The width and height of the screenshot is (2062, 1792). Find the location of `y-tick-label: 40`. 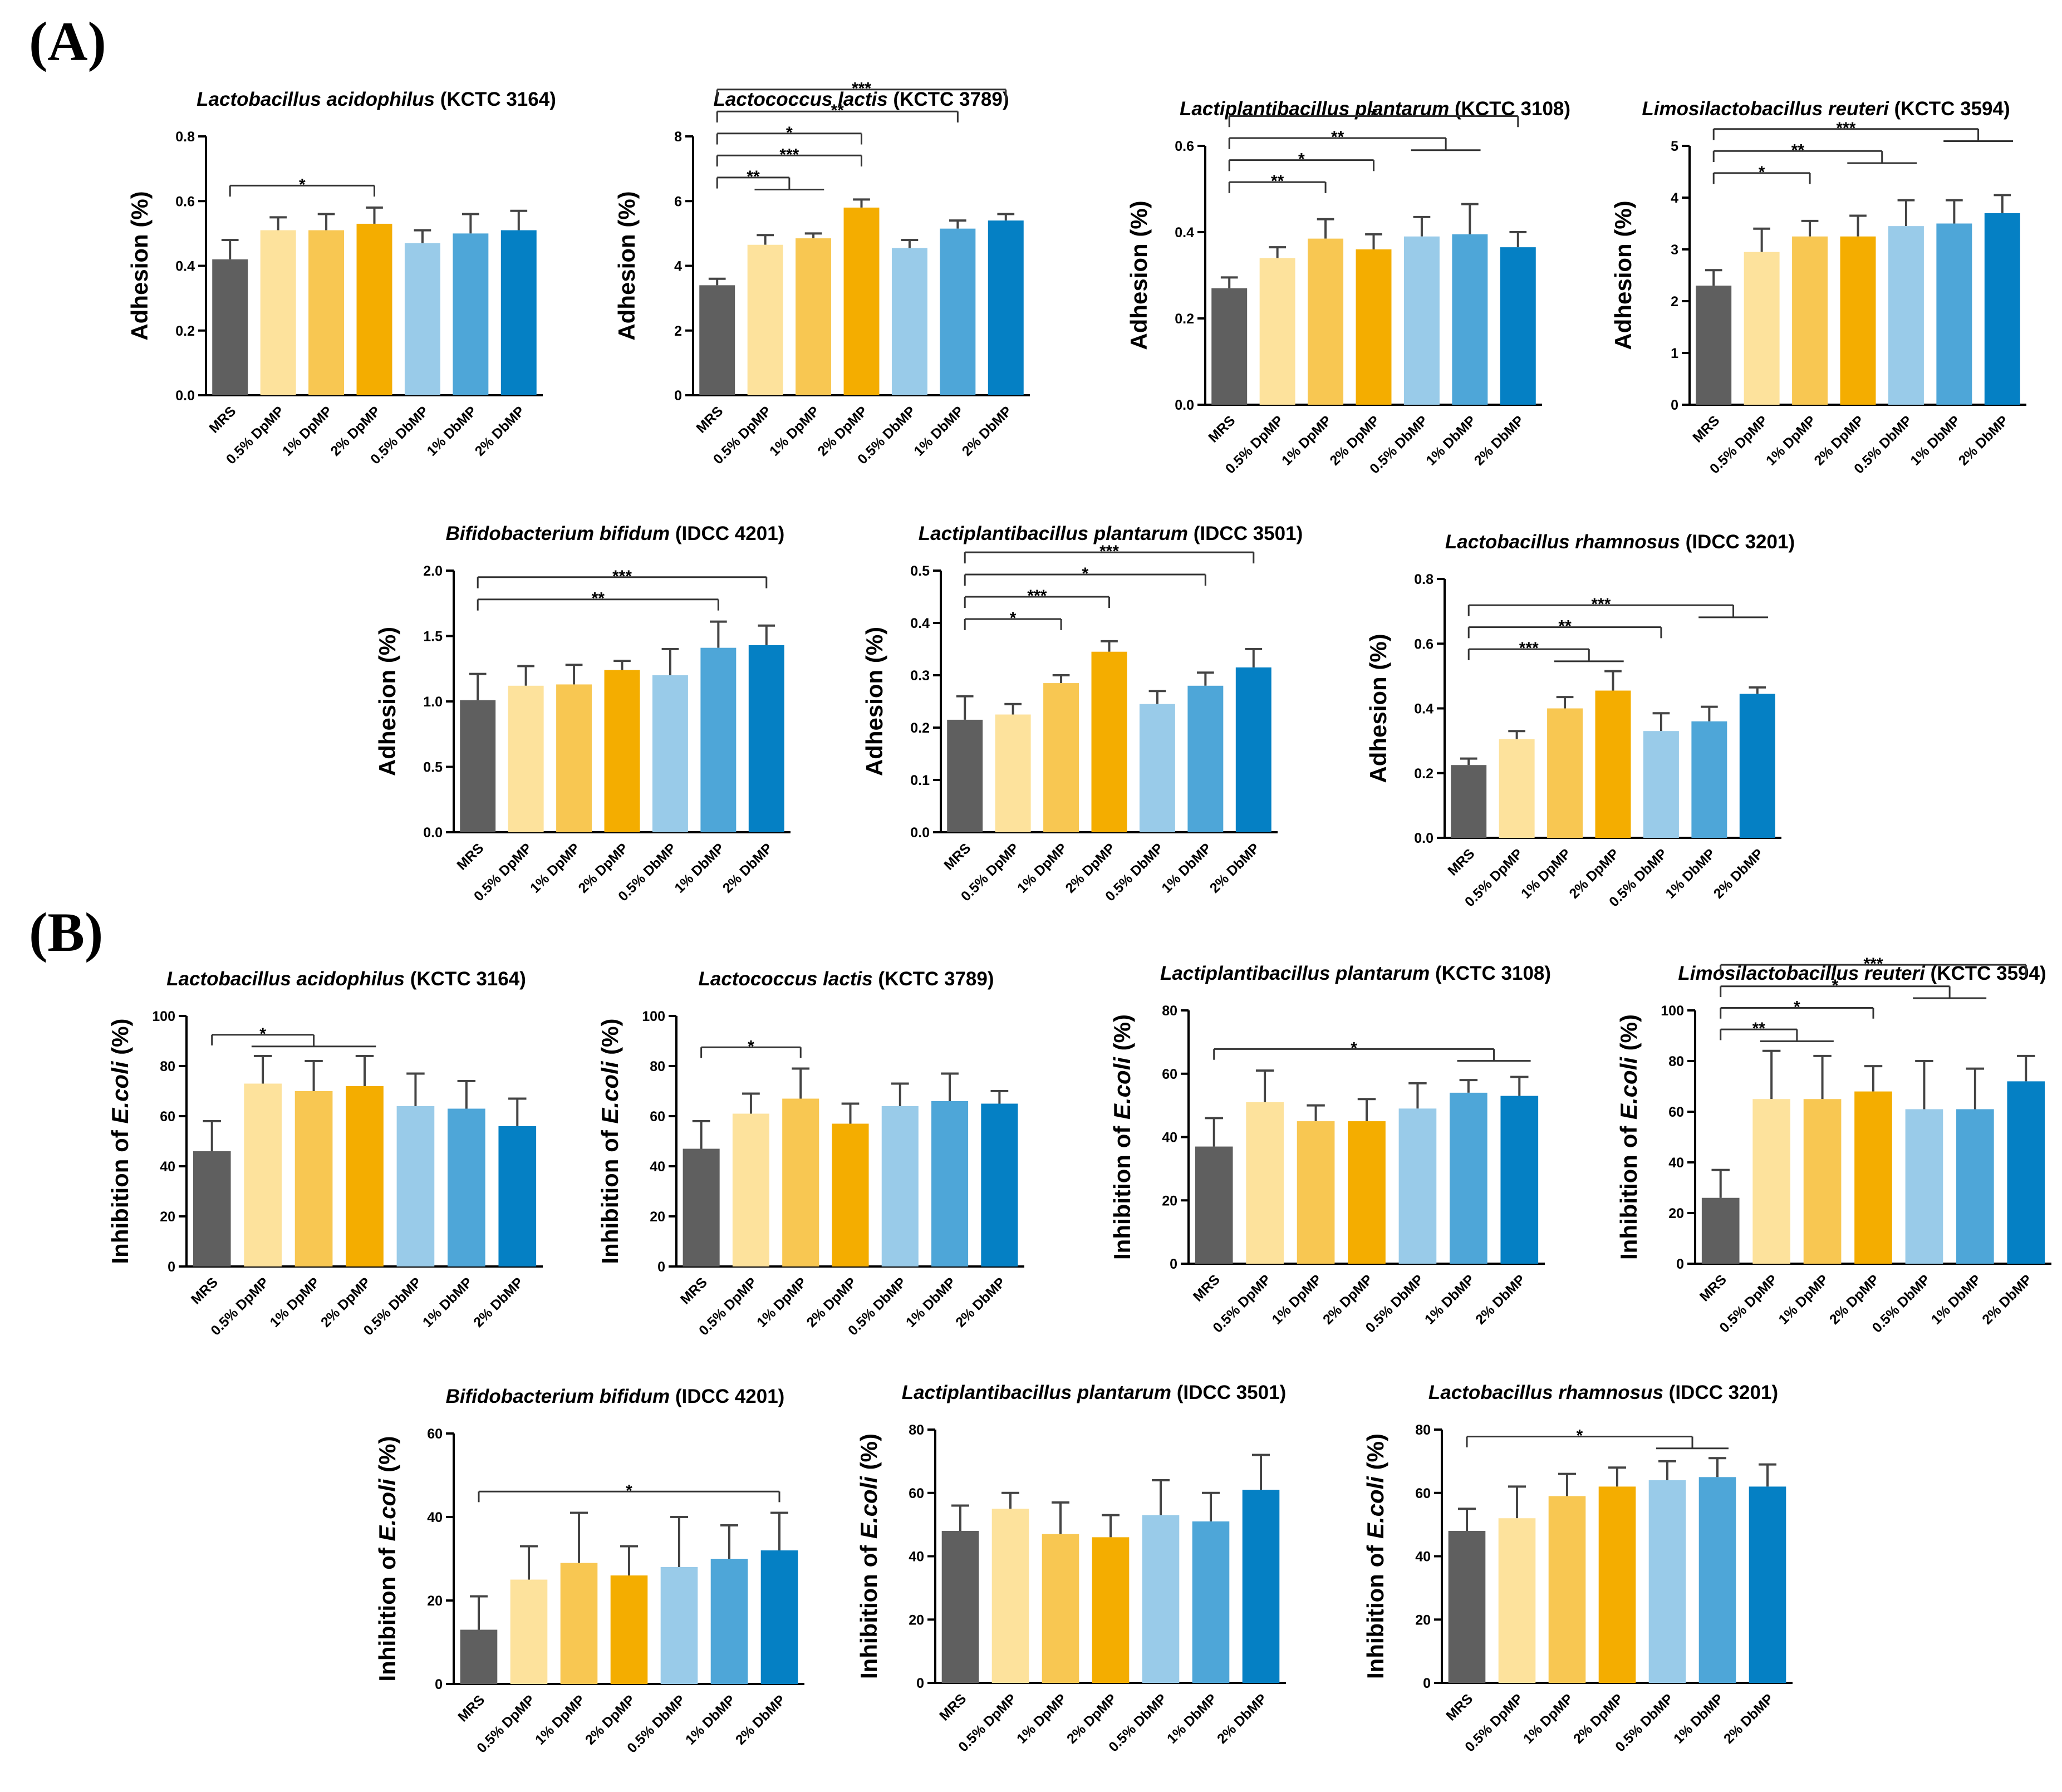

y-tick-label: 40 is located at coordinates (657, 1167).